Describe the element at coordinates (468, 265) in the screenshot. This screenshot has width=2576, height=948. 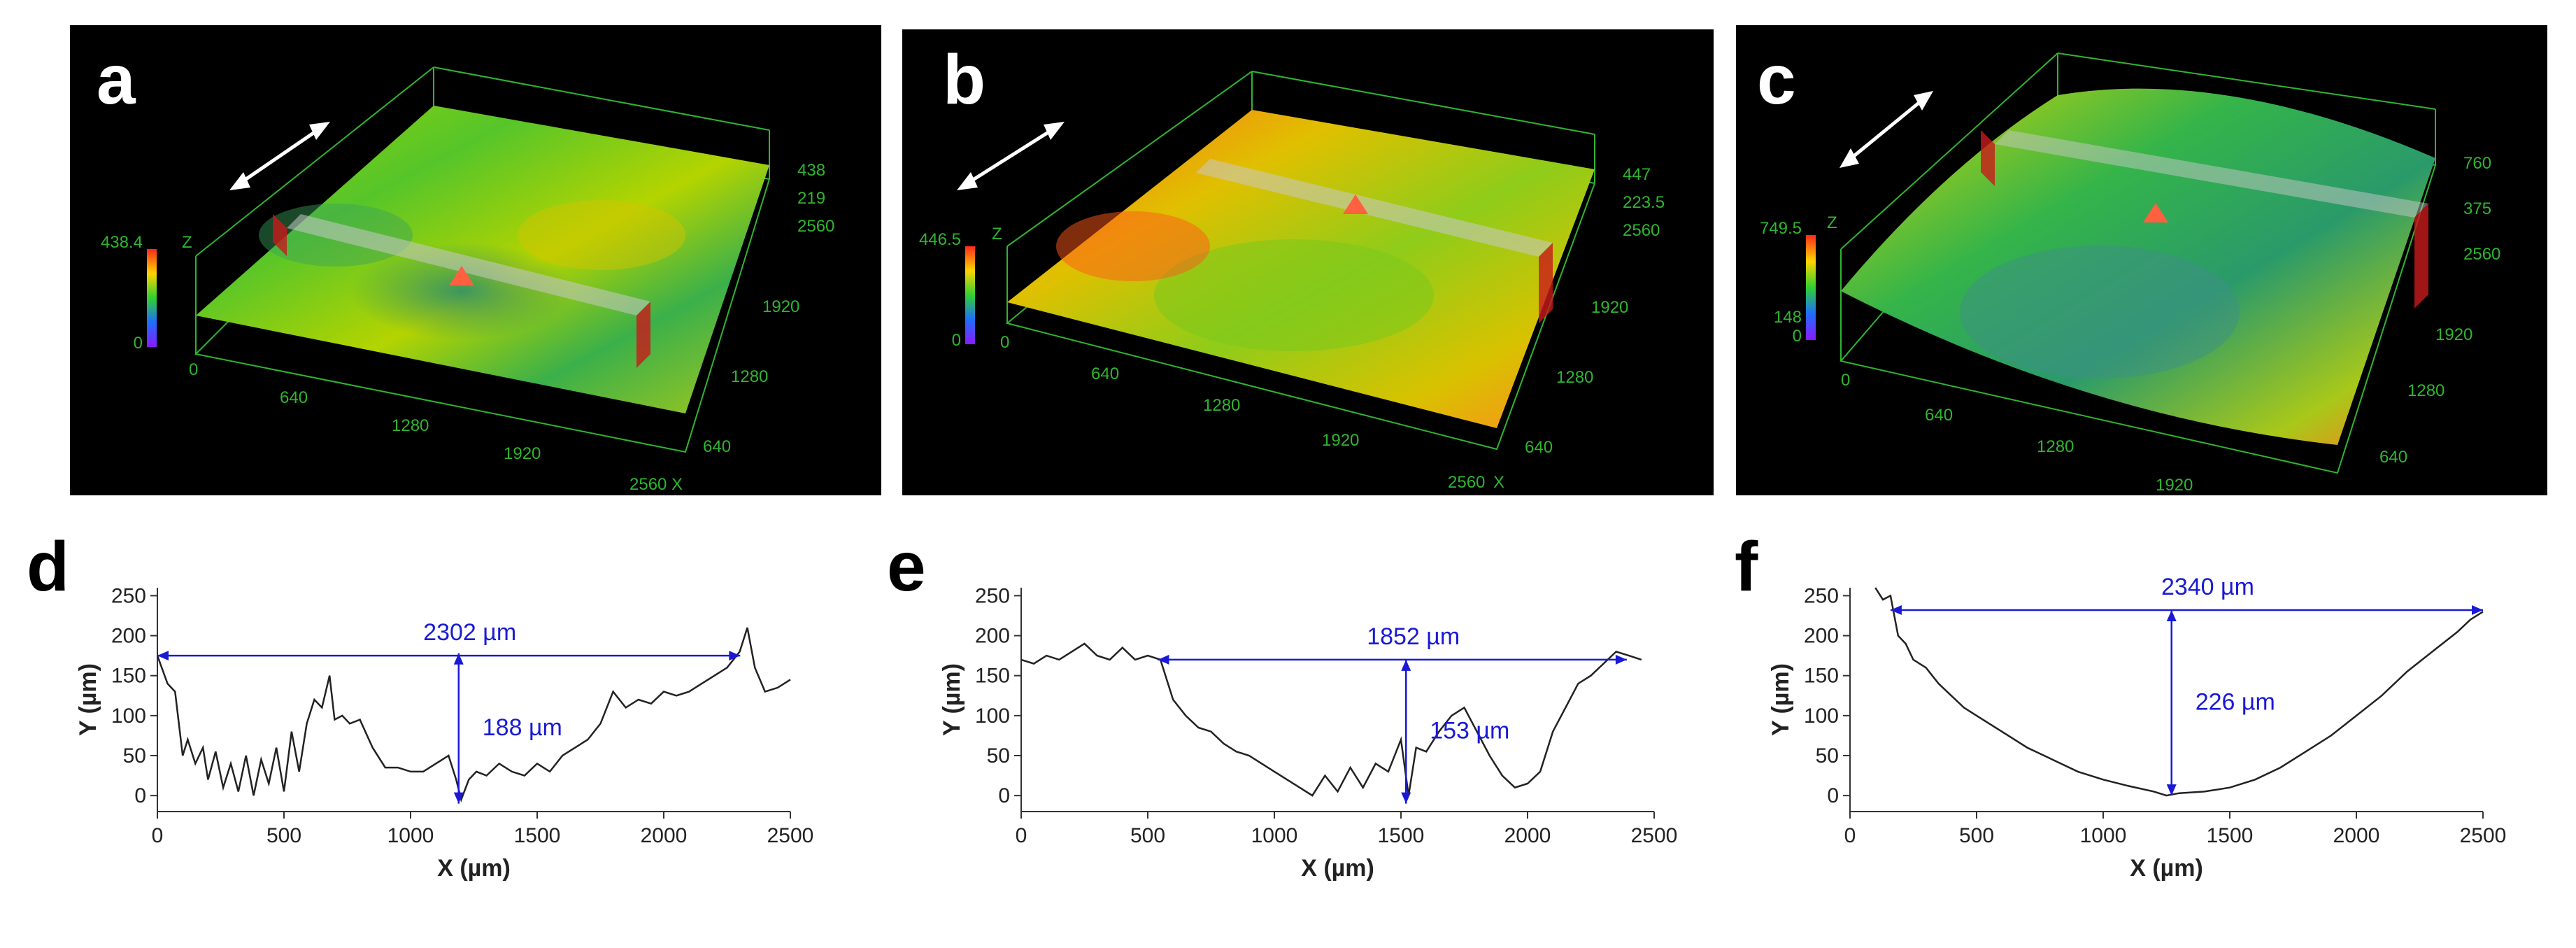
I see `profile-plane-a` at that location.